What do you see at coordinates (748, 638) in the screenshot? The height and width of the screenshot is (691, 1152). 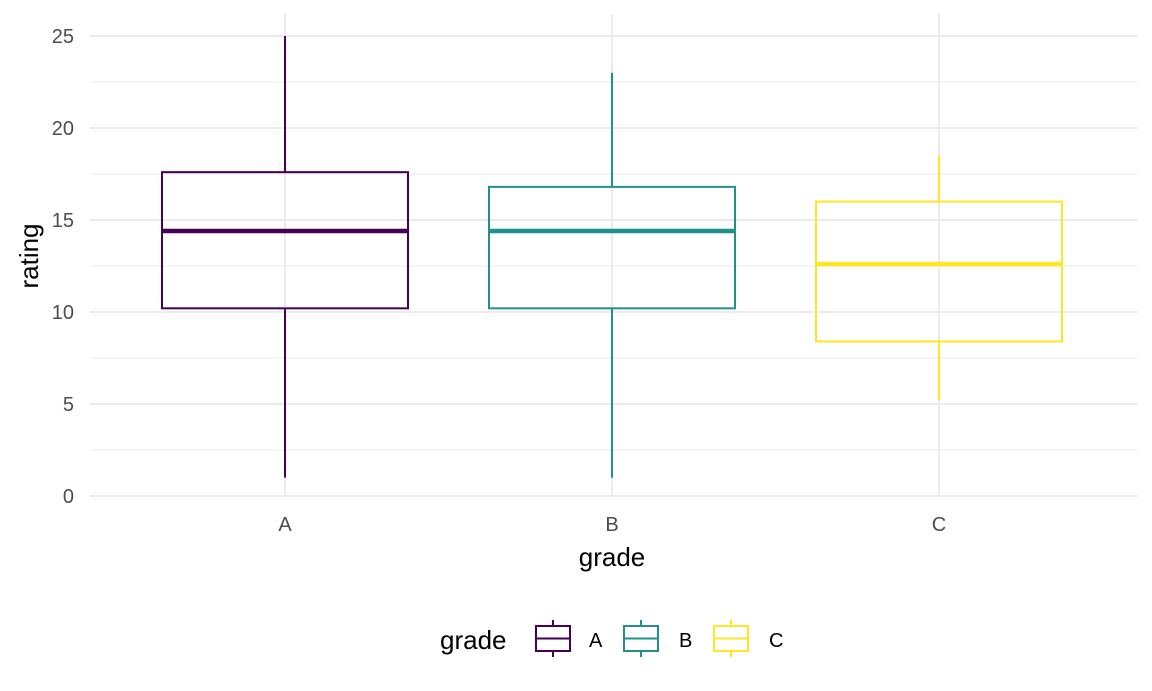 I see `legend-item-c: C` at bounding box center [748, 638].